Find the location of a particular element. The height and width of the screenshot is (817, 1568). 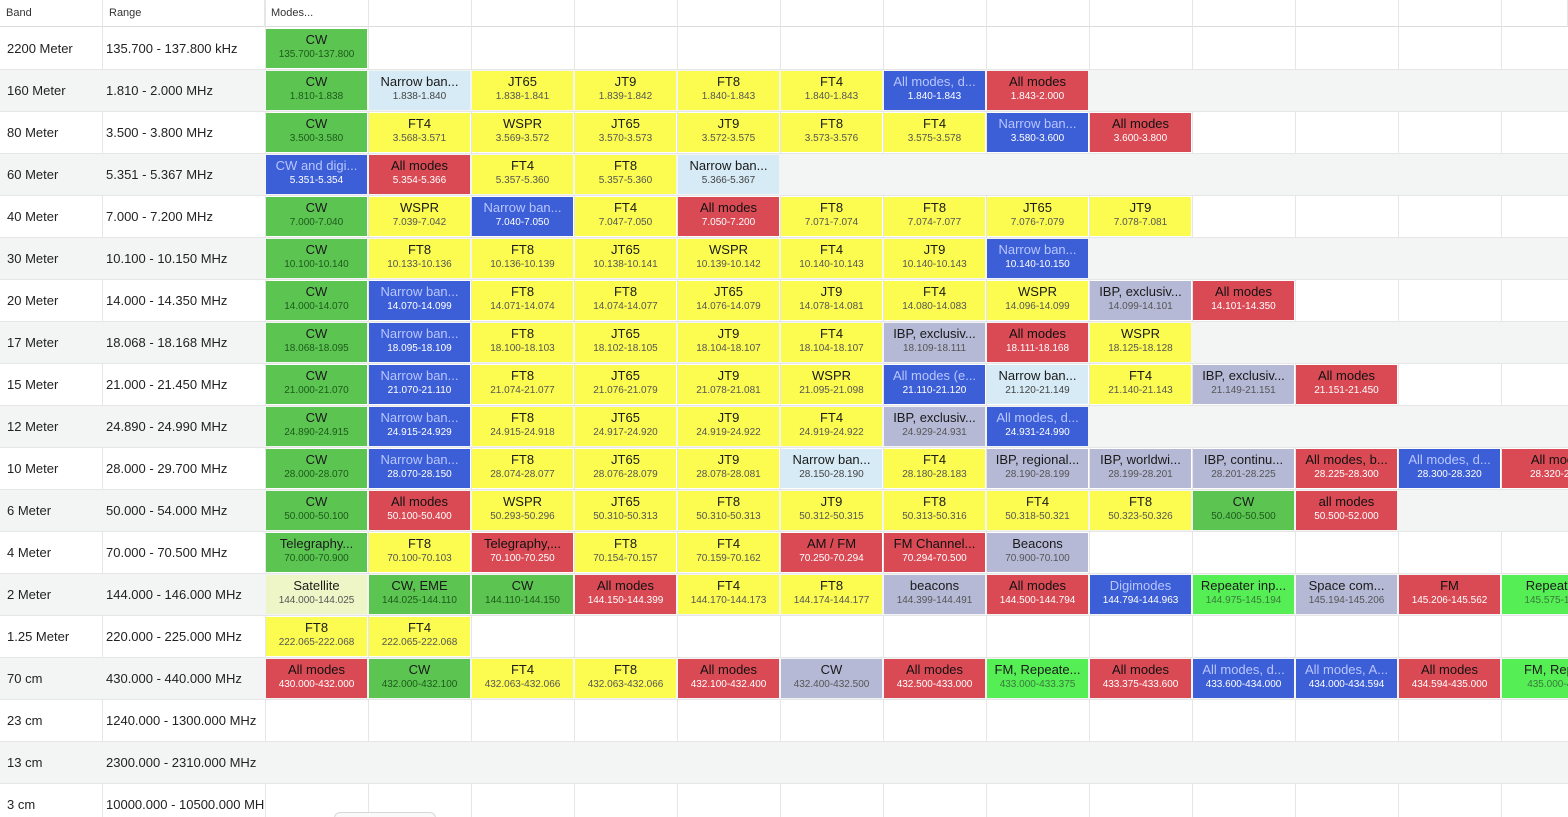

mode-segment: AM / FM 70.250-70.294 is located at coordinates (831, 552).